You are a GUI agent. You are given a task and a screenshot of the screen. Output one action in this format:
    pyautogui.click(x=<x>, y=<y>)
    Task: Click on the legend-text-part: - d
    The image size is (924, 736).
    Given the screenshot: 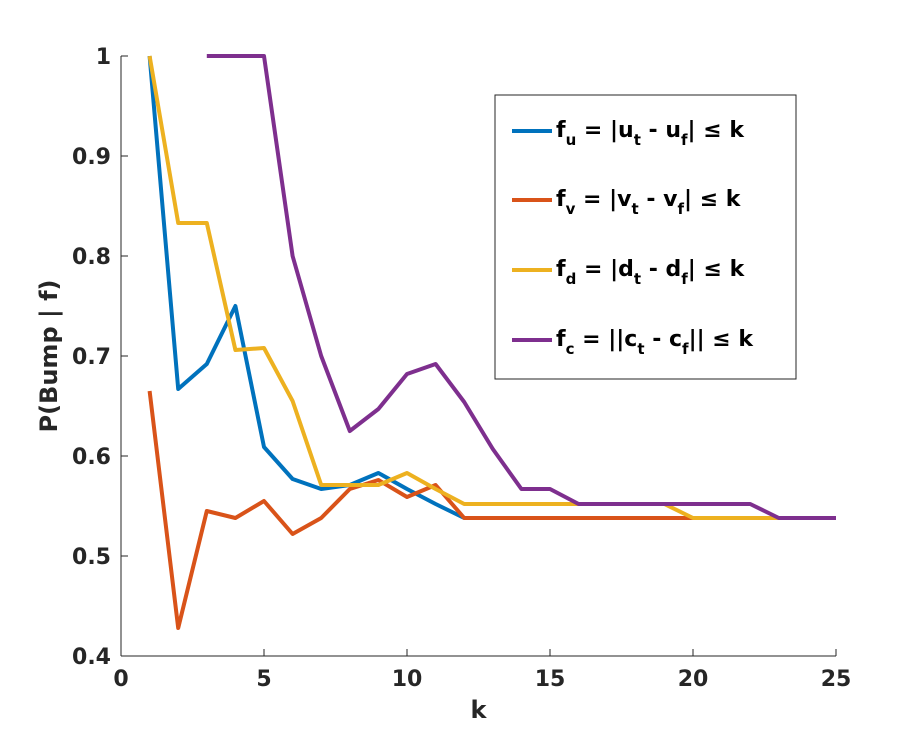 What is the action you would take?
    pyautogui.click(x=661, y=269)
    